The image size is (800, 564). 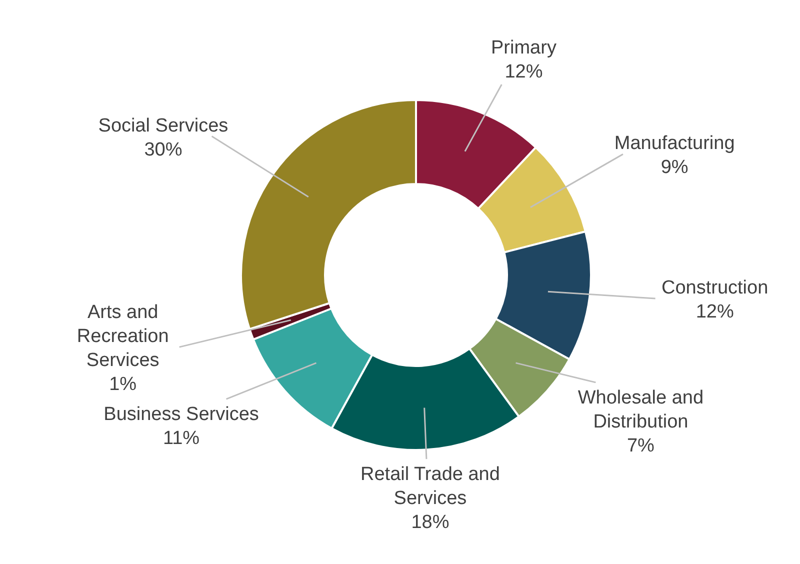 I want to click on slice-label: Wholesale and Distribution, so click(x=641, y=409).